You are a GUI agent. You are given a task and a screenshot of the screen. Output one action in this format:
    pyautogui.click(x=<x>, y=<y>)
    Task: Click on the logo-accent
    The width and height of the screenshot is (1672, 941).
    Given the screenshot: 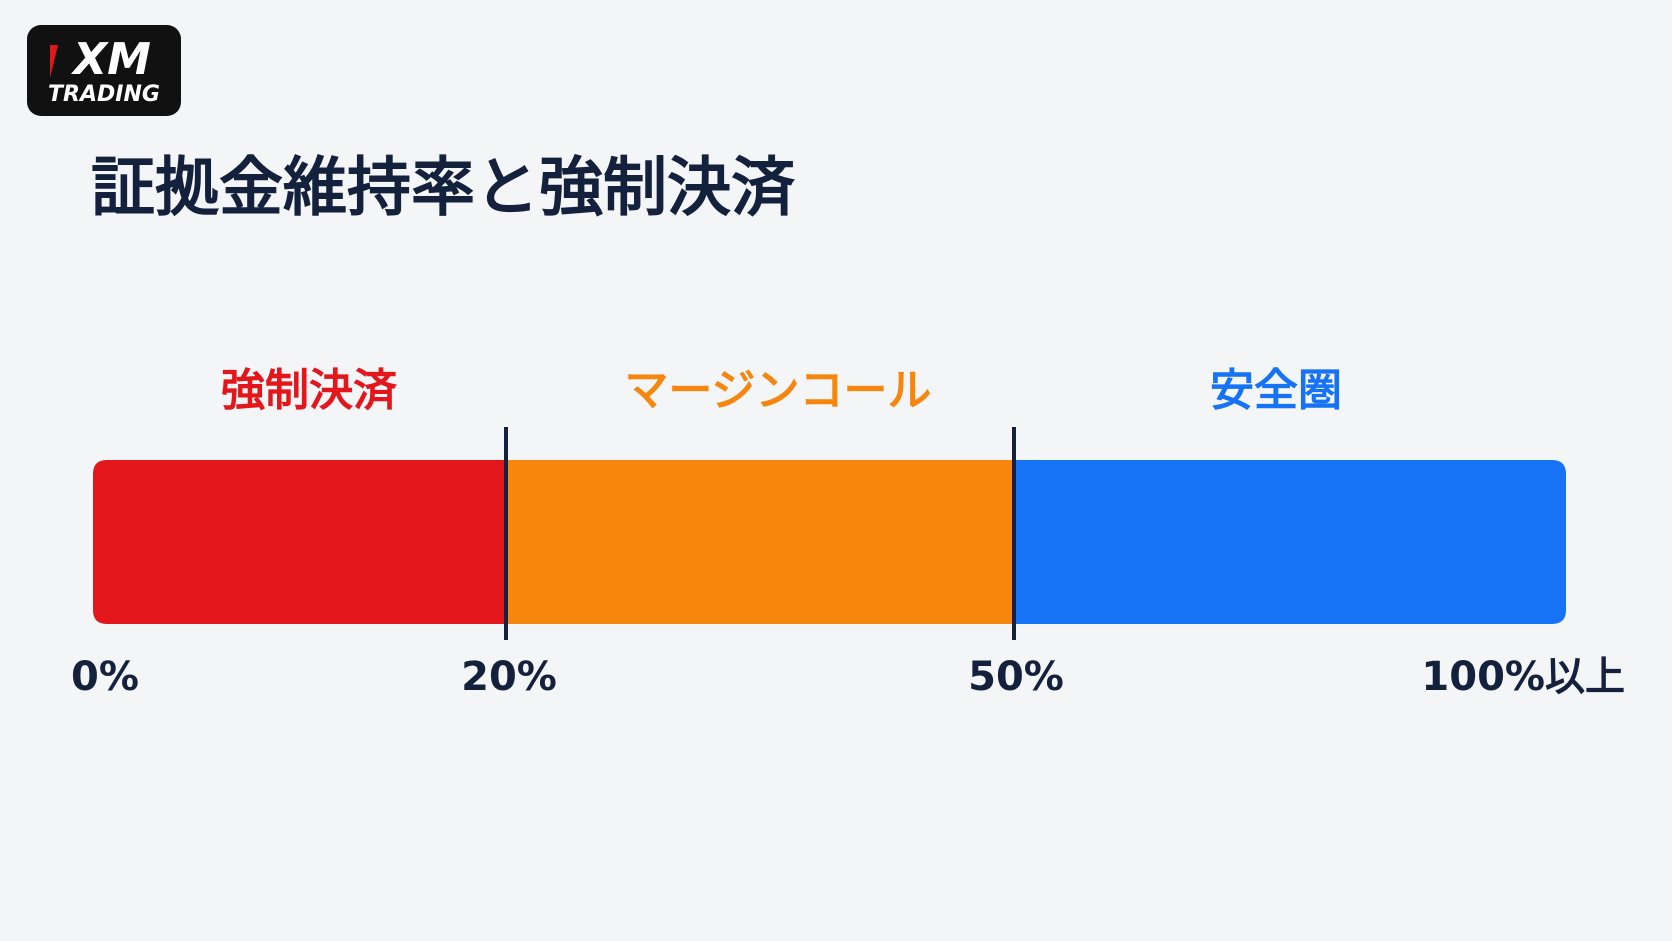 What is the action you would take?
    pyautogui.click(x=54, y=61)
    